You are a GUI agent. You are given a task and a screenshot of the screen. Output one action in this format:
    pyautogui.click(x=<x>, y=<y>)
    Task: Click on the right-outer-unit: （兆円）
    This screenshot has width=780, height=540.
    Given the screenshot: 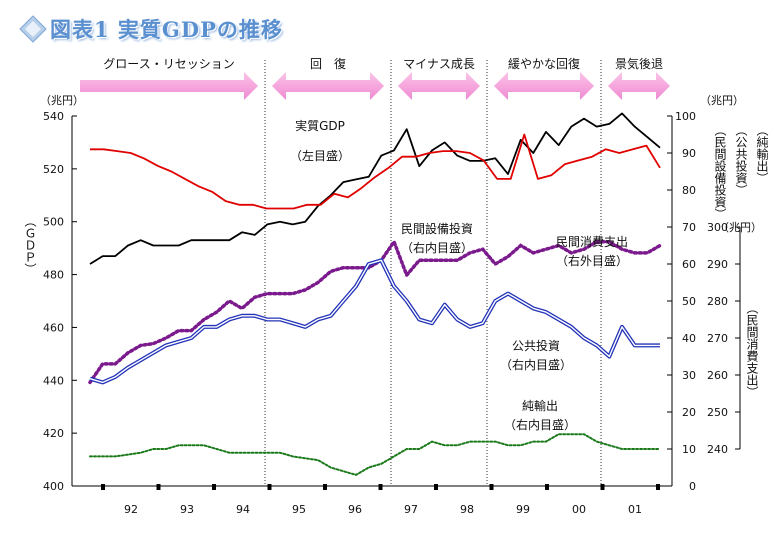 What is the action you would take?
    pyautogui.click(x=740, y=227)
    